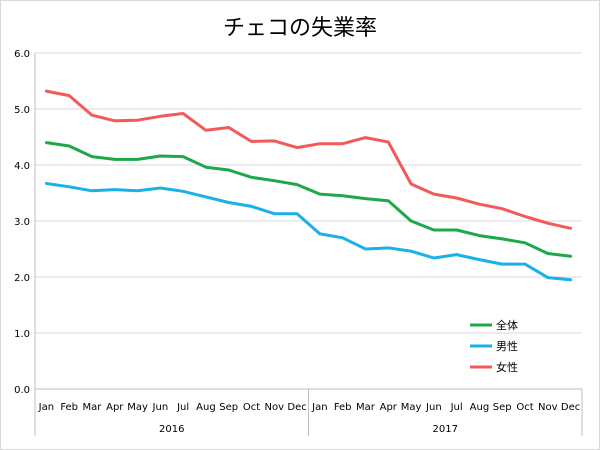 The height and width of the screenshot is (450, 600). Describe the element at coordinates (507, 325) in the screenshot. I see `legend-label: 全体` at that location.